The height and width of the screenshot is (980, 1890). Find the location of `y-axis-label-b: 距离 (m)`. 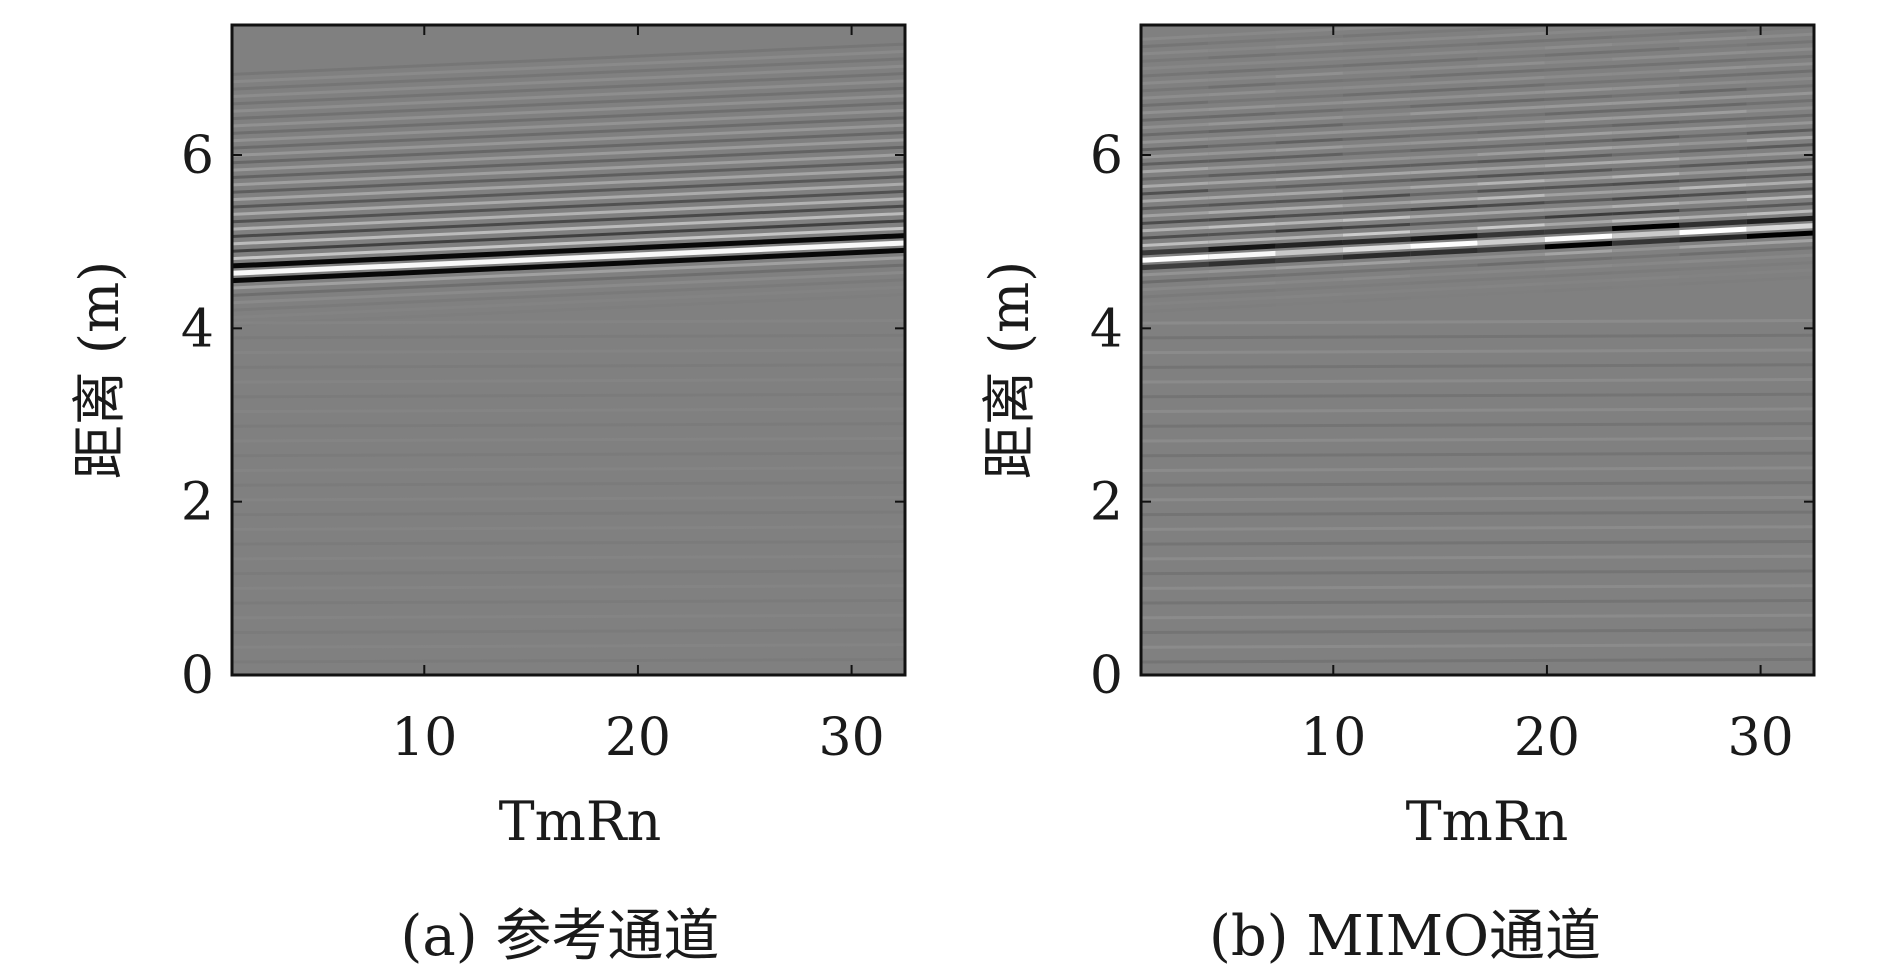

y-axis-label-b: 距离 (m) is located at coordinates (1009, 370).